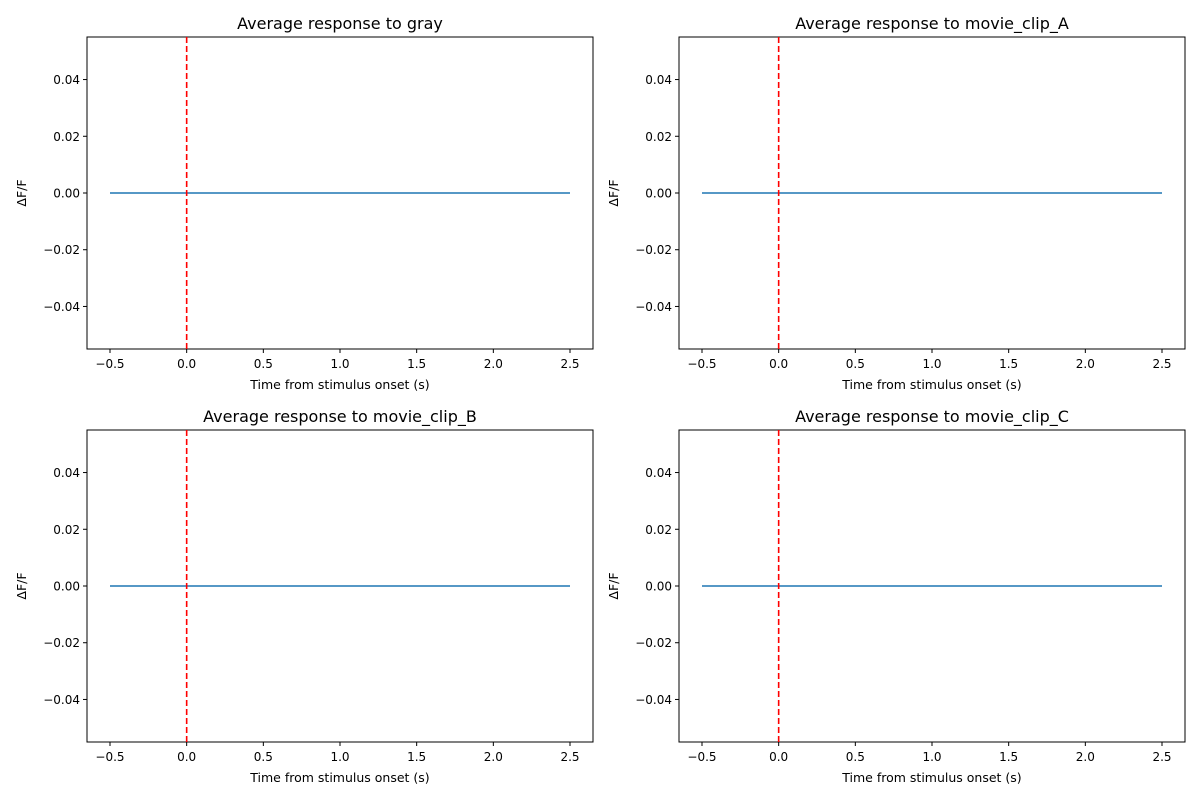 The width and height of the screenshot is (1200, 800). What do you see at coordinates (340, 23) in the screenshot?
I see `subplot-title: Average response to gray` at bounding box center [340, 23].